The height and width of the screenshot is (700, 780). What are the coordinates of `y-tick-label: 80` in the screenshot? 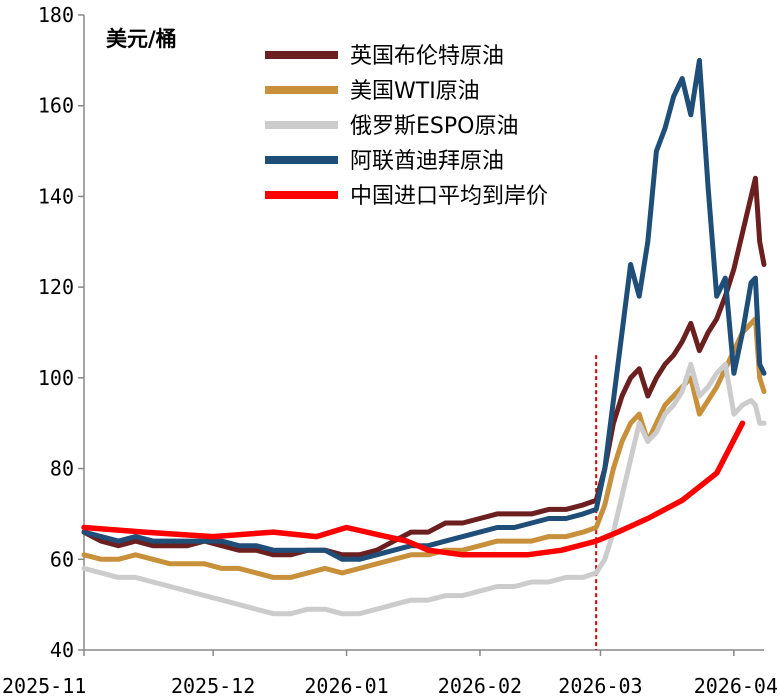 It's located at (62, 469).